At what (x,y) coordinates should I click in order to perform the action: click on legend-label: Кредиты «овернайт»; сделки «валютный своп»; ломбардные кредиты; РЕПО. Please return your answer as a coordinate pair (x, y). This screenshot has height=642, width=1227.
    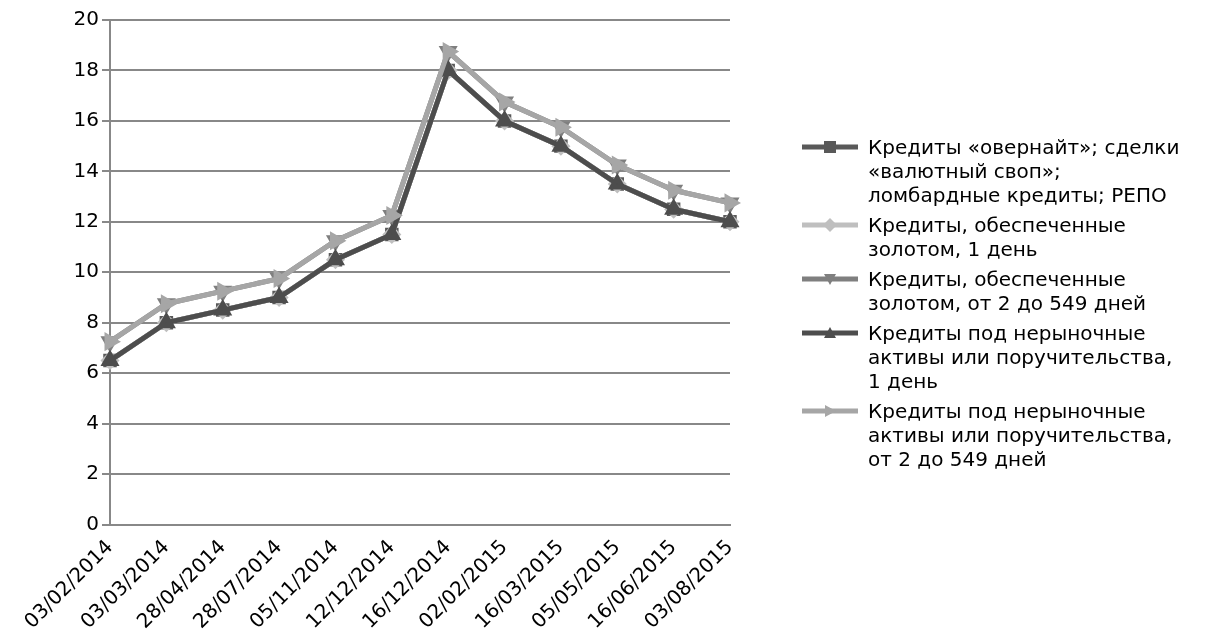
    Looking at the image, I should click on (1024, 171).